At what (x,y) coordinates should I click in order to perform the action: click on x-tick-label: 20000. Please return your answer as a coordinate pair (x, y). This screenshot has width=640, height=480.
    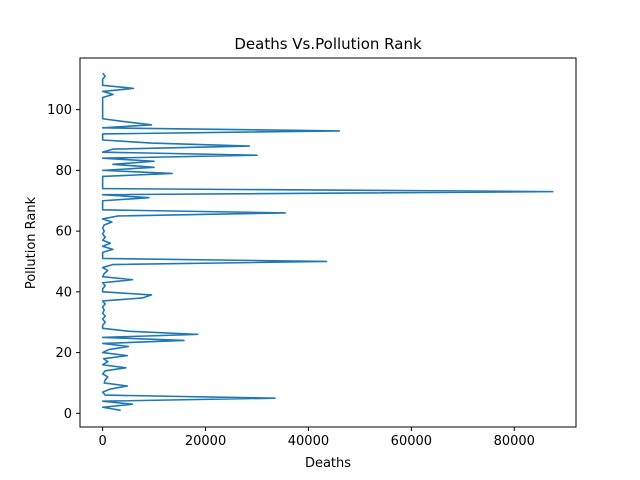
    Looking at the image, I should click on (205, 441).